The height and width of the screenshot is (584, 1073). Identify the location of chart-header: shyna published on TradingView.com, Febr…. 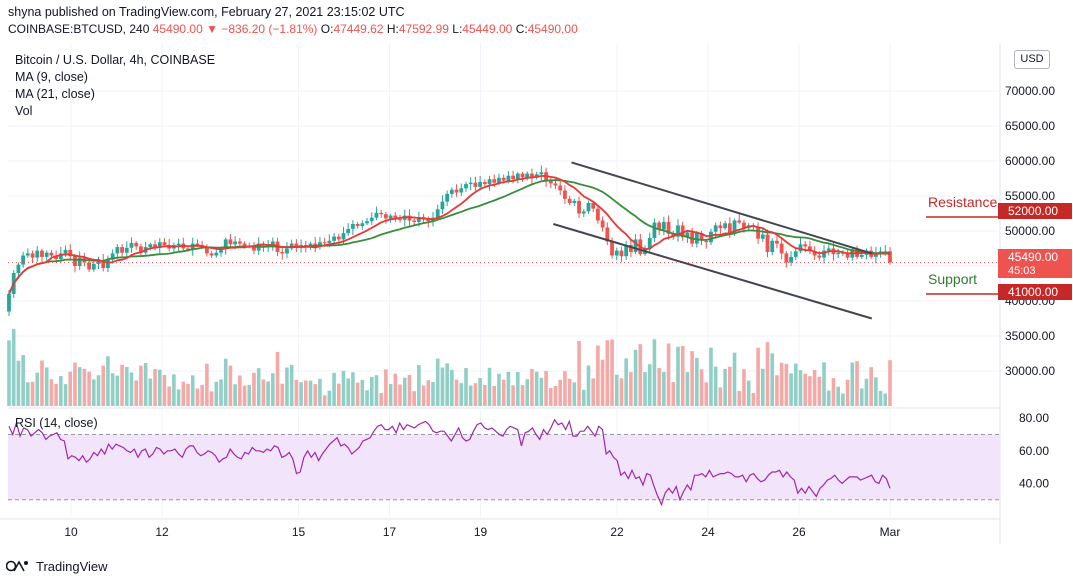
(536, 22).